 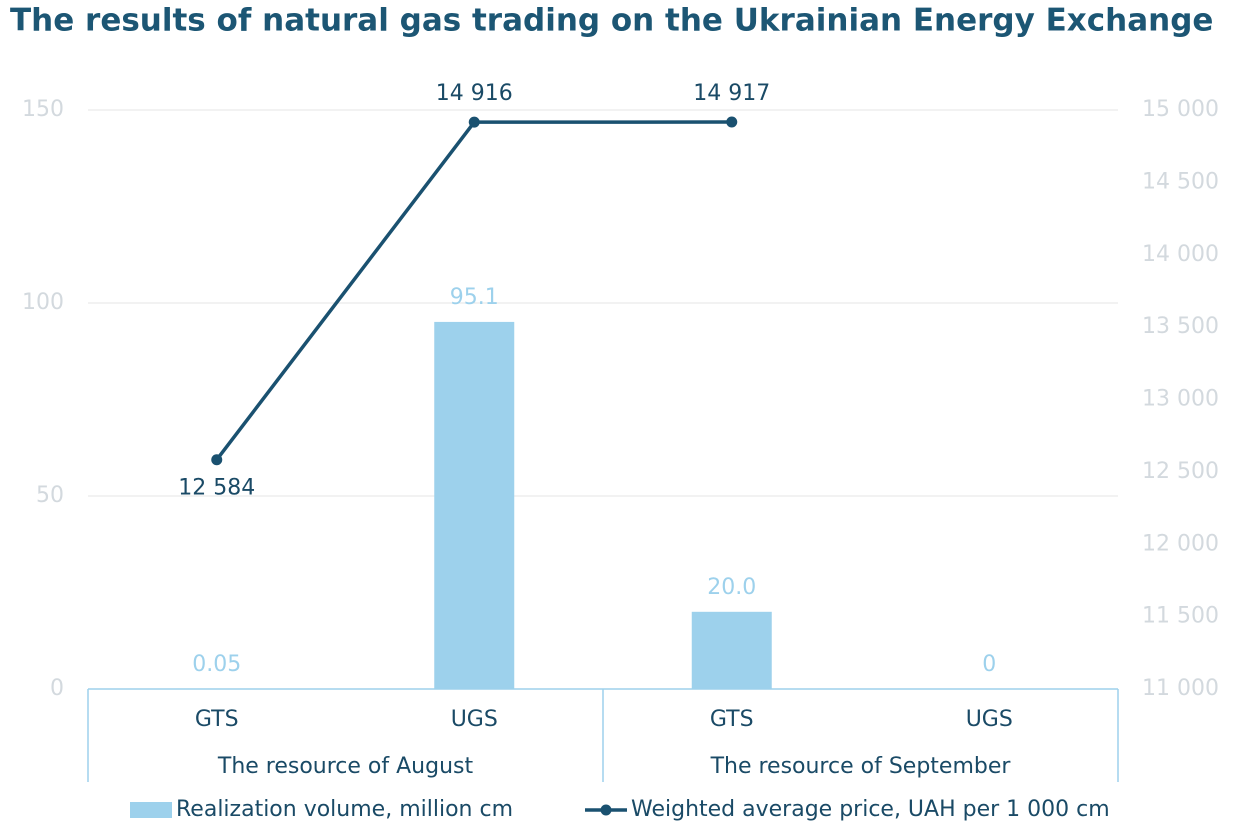 What do you see at coordinates (731, 93) in the screenshot?
I see `data-label: 14 917` at bounding box center [731, 93].